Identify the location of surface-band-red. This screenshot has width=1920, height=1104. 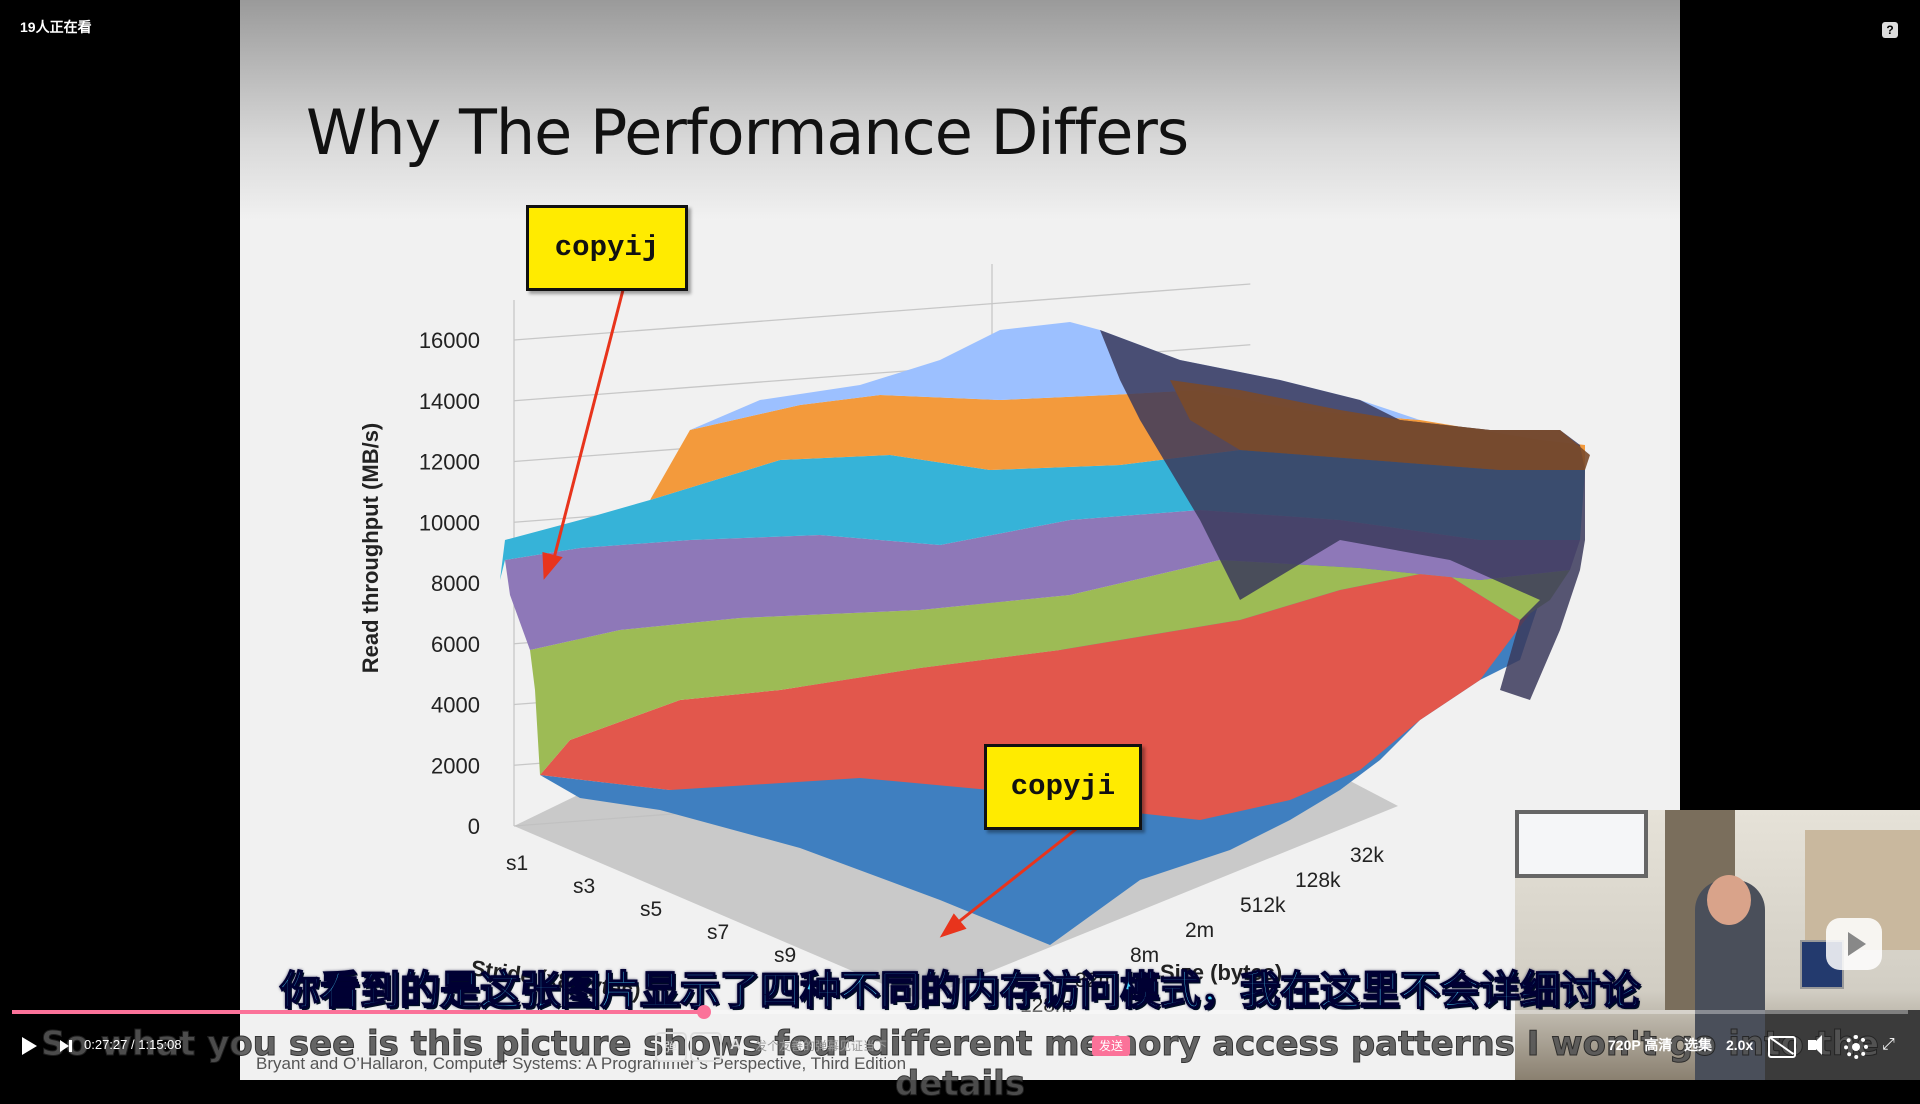
(1040, 695).